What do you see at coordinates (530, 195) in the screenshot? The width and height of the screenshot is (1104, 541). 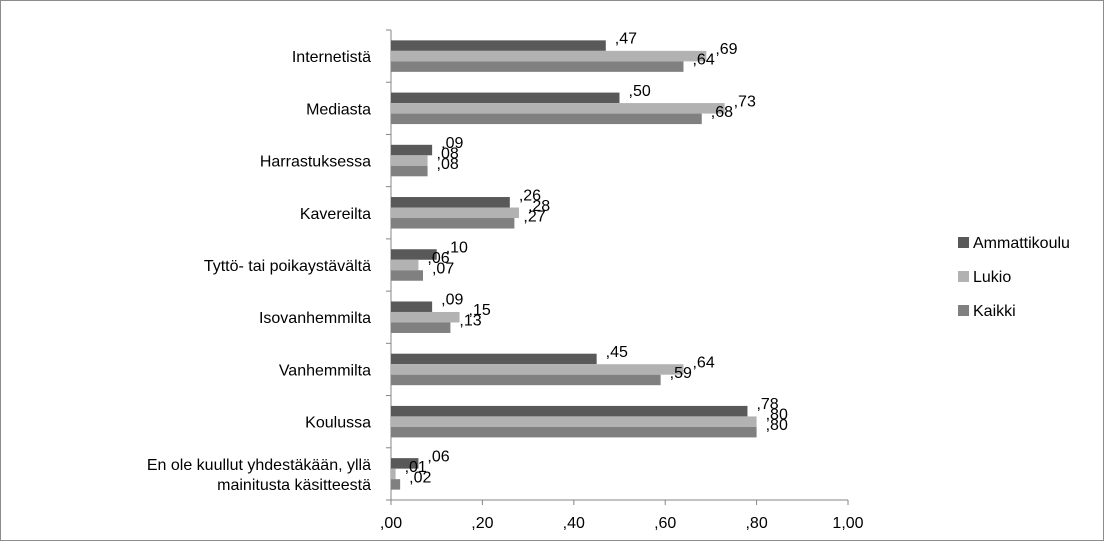 I see `data-label: ,26` at bounding box center [530, 195].